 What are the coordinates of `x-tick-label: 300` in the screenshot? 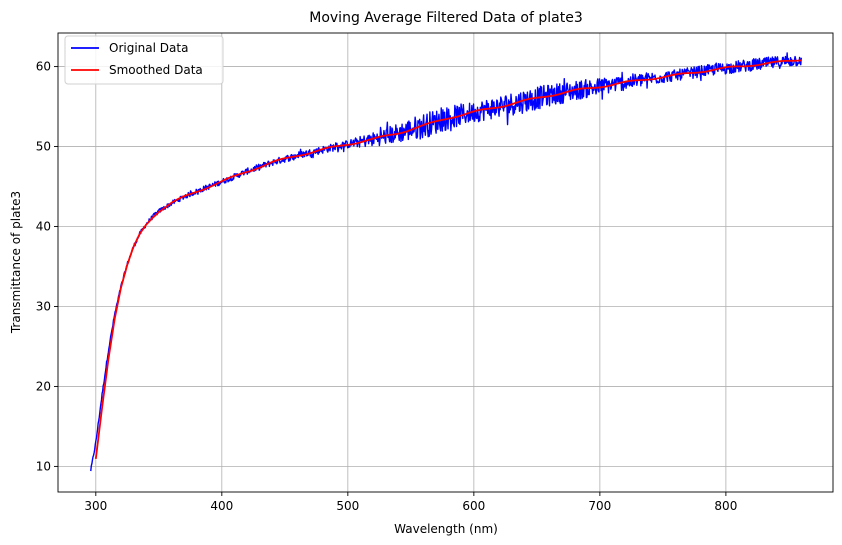 It's located at (95, 506).